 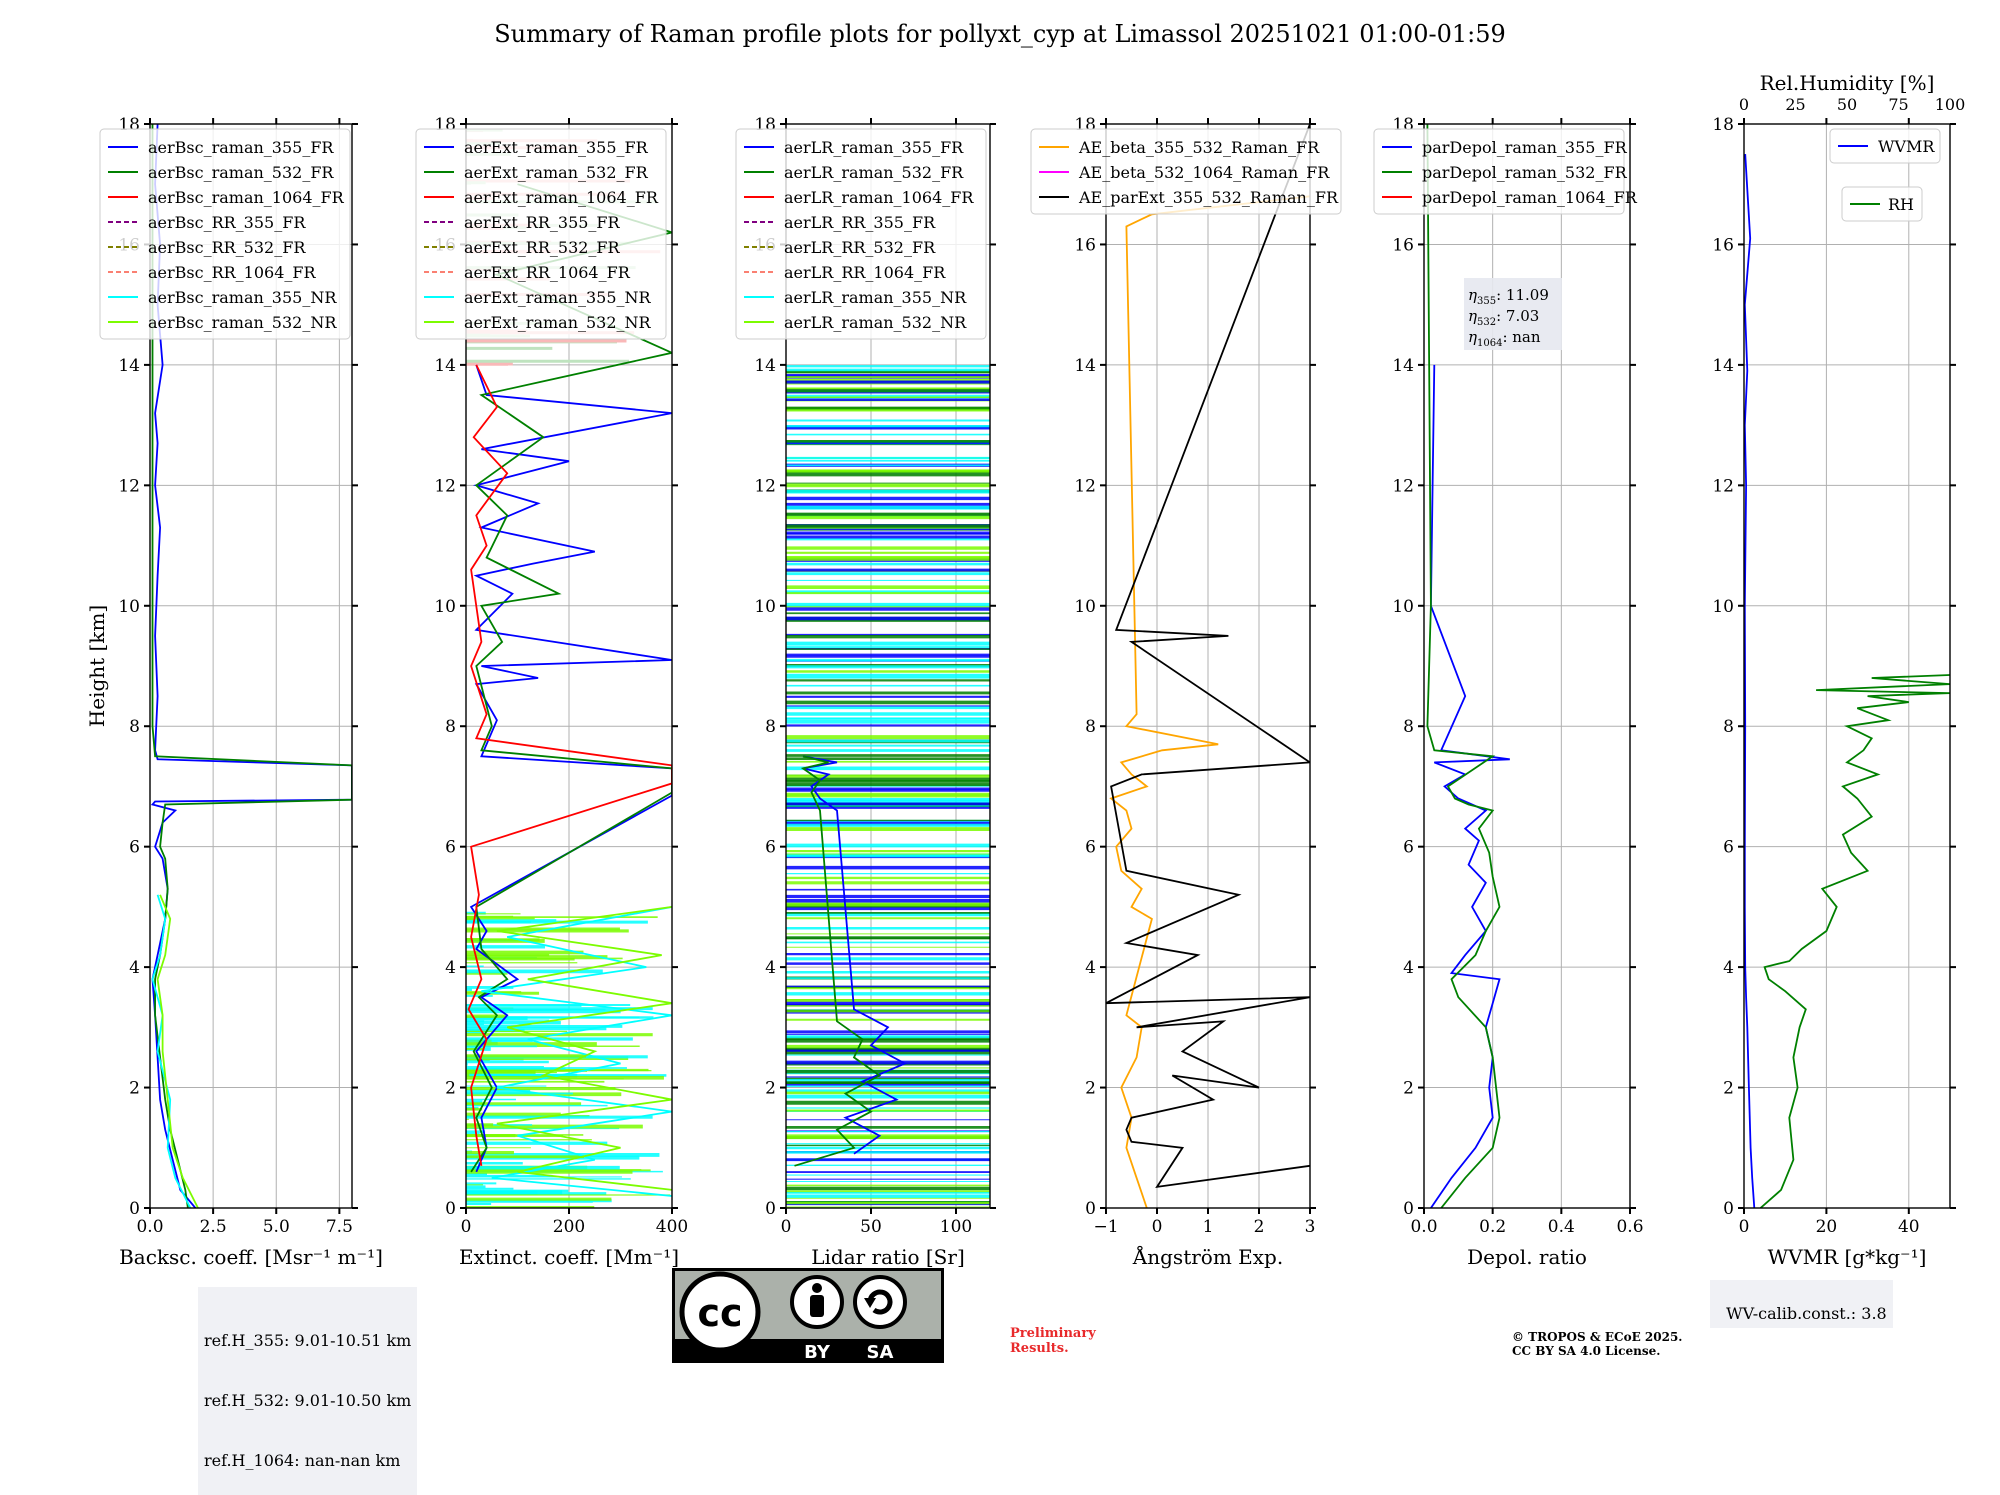 I want to click on legend-label: aerExt_RR_1064_FR, so click(x=547, y=272).